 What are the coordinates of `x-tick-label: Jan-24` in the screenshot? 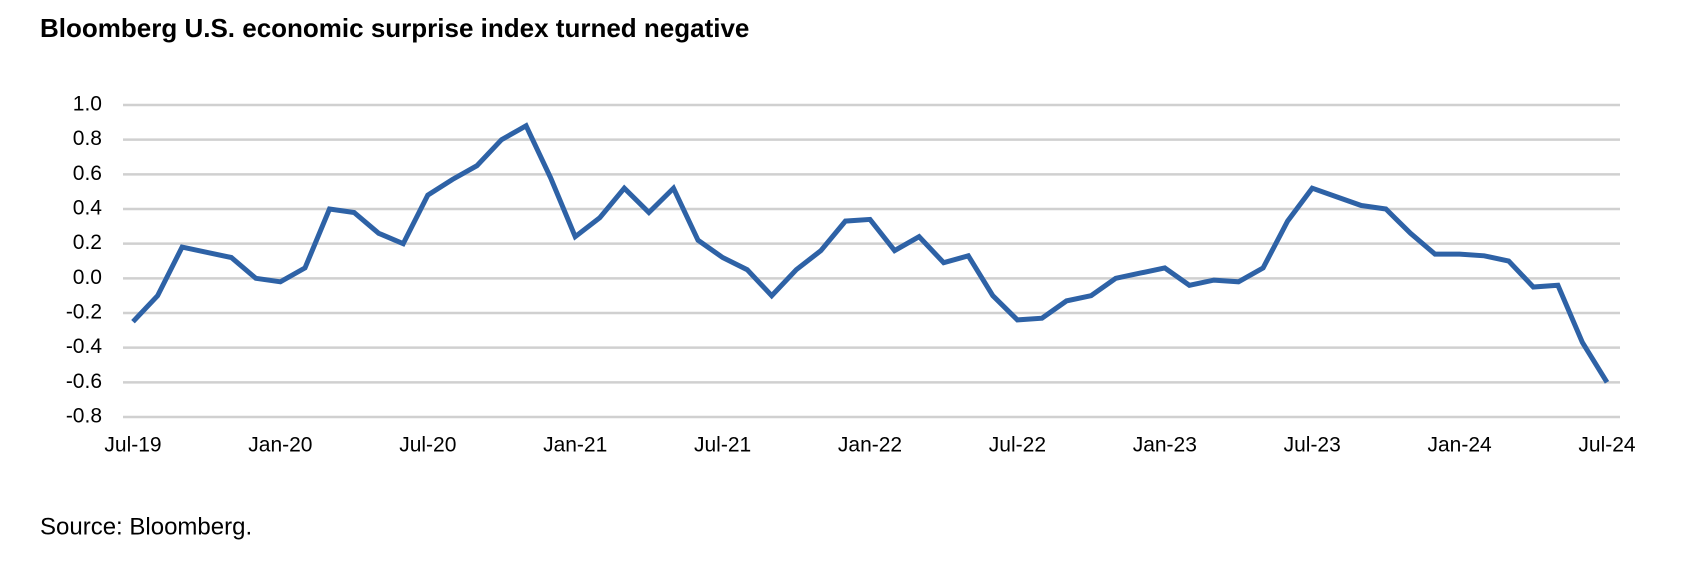 It's located at (1459, 445).